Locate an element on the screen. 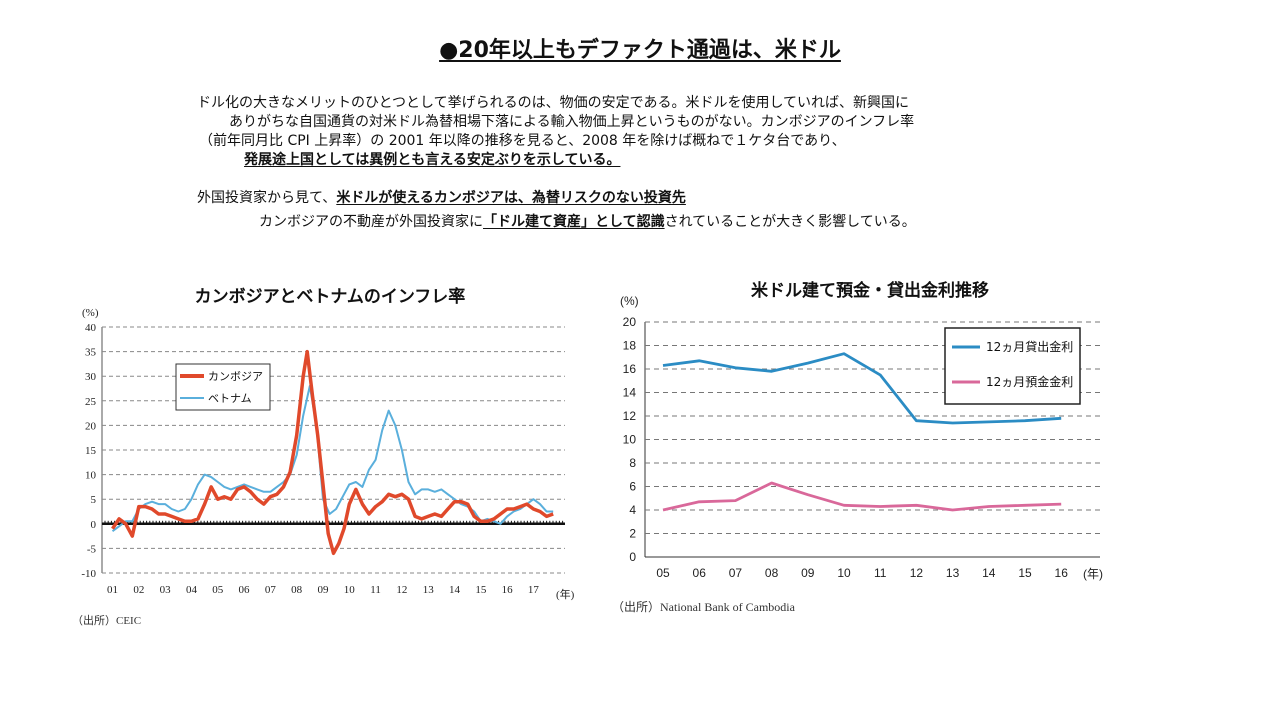 The width and height of the screenshot is (1280, 720). chart-2-source: （出所）National Bank of Cambodia is located at coordinates (703, 607).